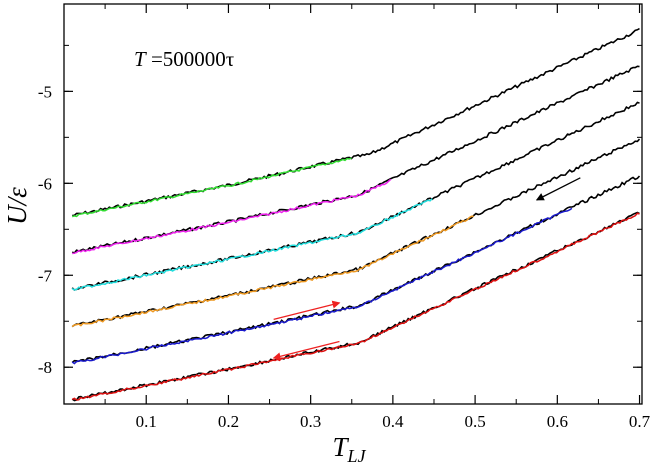 The image size is (654, 468). I want to click on y-tick-label: -7, so click(45, 275).